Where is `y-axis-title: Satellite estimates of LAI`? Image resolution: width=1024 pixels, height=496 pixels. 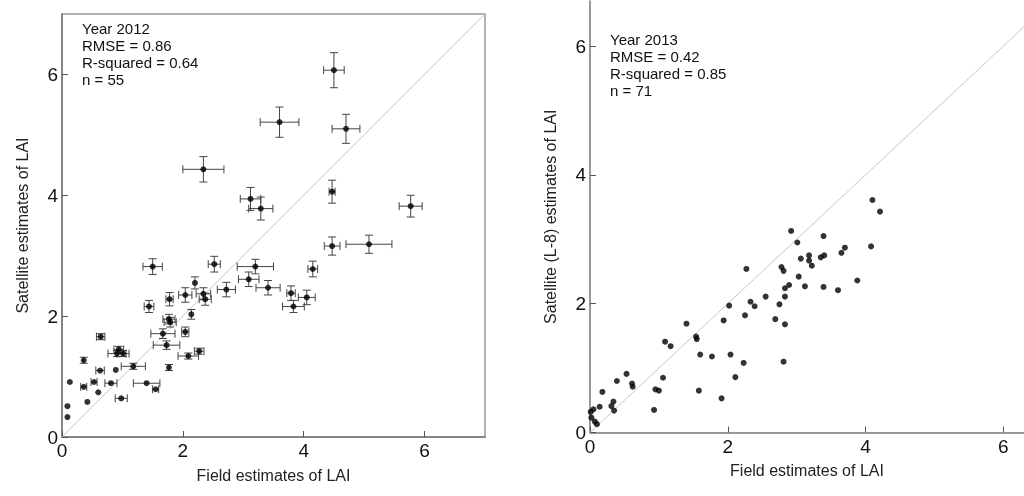 y-axis-title: Satellite estimates of LAI is located at coordinates (22, 225).